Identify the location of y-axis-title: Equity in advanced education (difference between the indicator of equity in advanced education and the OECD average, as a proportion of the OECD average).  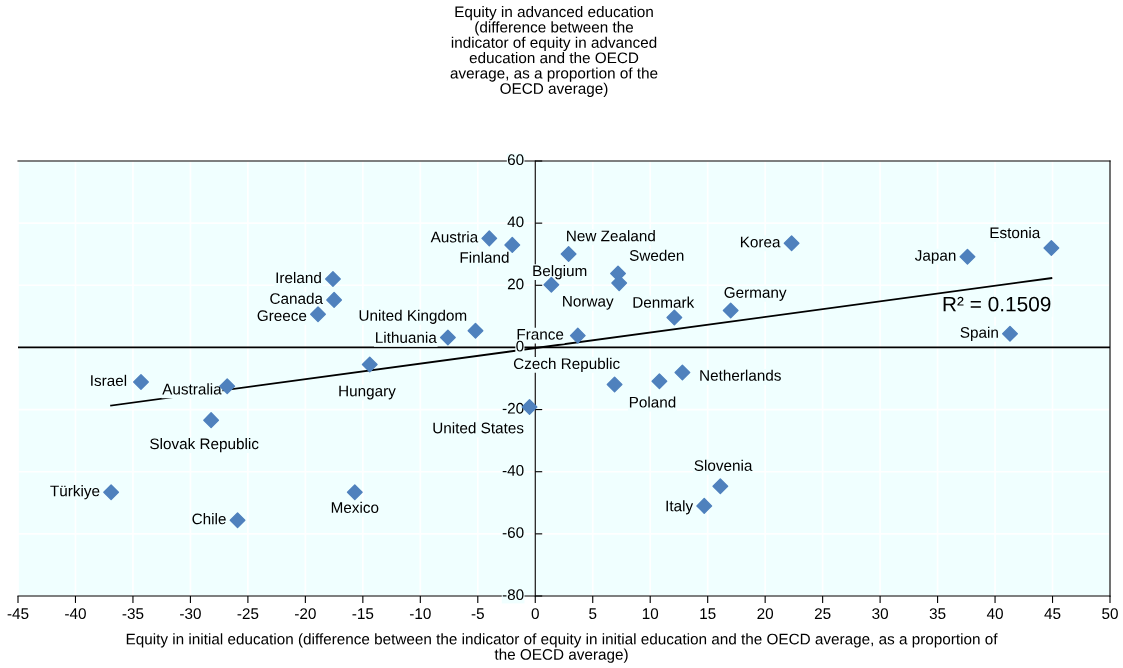
(554, 51).